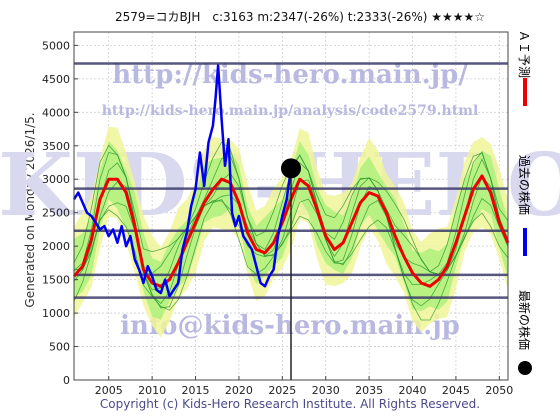 This screenshot has height=420, width=560. I want to click on x-tick-label: 2050, so click(499, 390).